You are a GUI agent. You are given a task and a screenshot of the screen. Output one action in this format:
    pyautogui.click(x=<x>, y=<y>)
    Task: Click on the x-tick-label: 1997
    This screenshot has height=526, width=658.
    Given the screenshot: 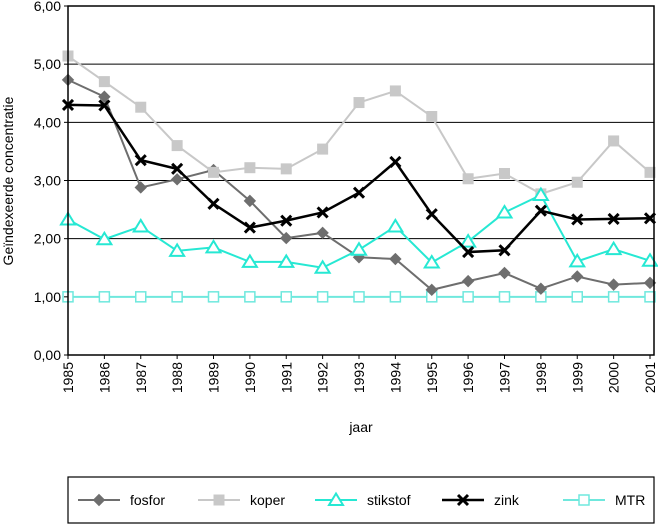 What is the action you would take?
    pyautogui.click(x=505, y=377)
    